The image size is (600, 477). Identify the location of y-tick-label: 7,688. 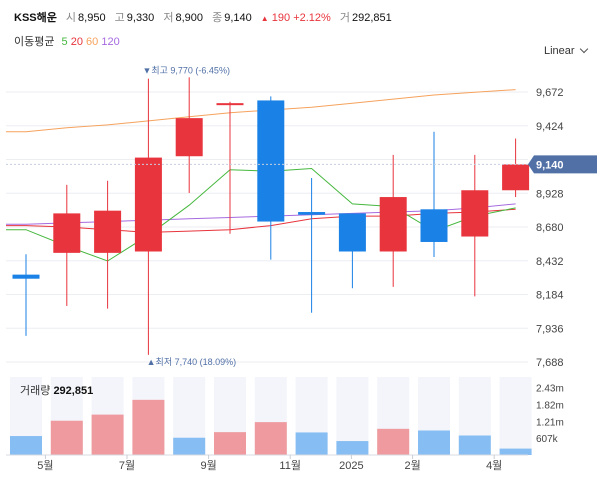
(550, 363).